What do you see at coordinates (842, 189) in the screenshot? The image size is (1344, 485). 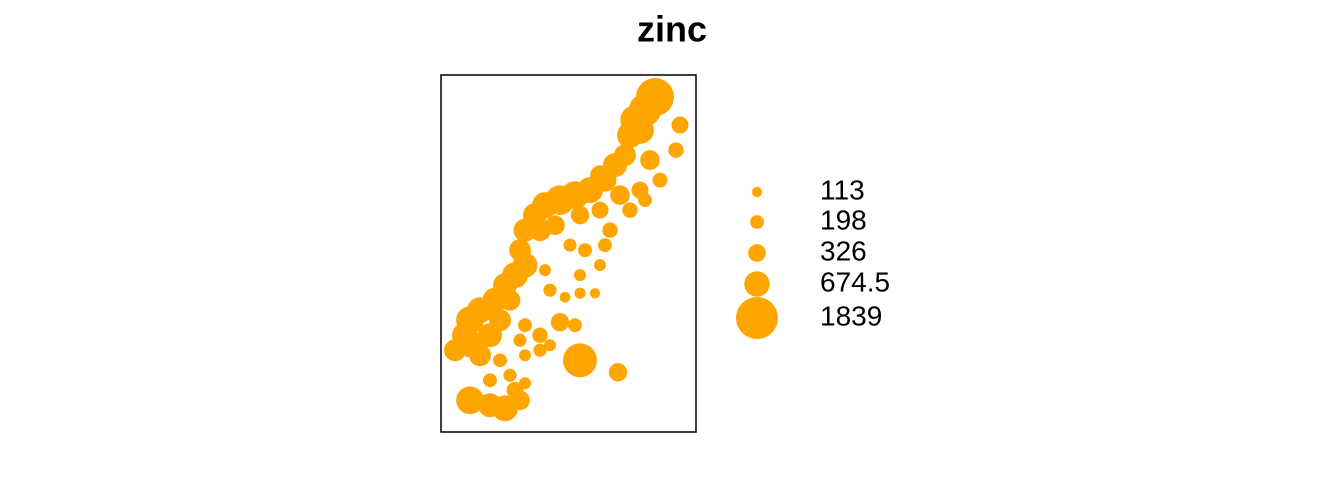 I see `legend-label: 113` at bounding box center [842, 189].